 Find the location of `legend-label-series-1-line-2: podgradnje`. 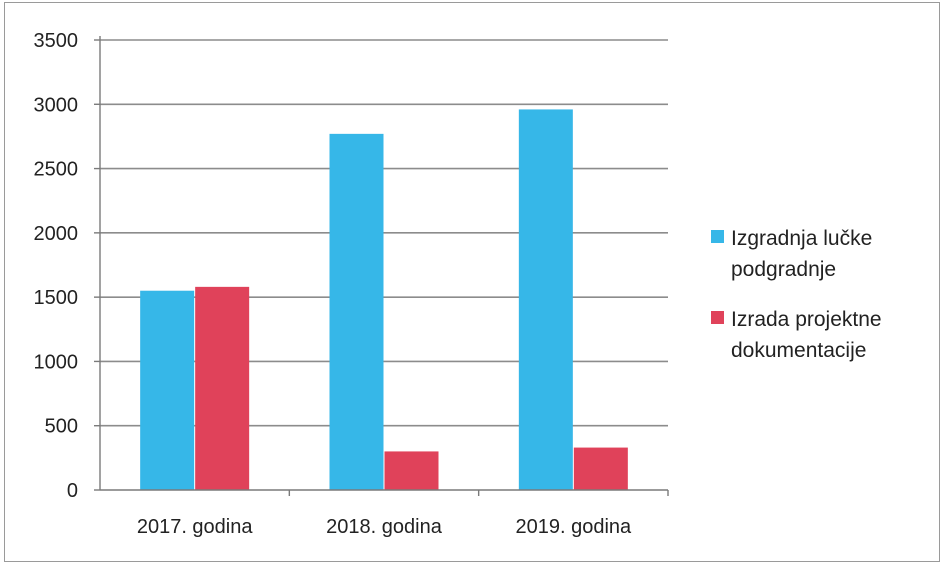

legend-label-series-1-line-2: podgradnje is located at coordinates (783, 269).